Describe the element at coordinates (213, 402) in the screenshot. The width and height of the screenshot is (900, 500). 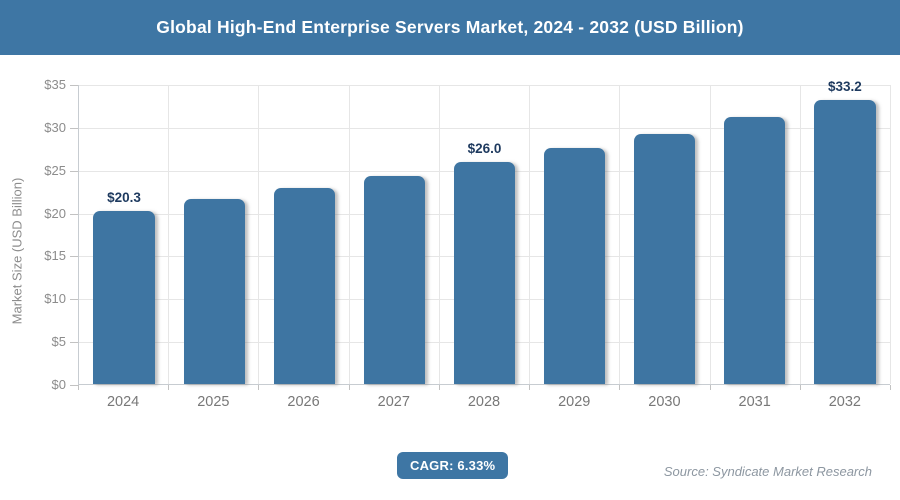
I see `x-axis-label-2025: 2025` at that location.